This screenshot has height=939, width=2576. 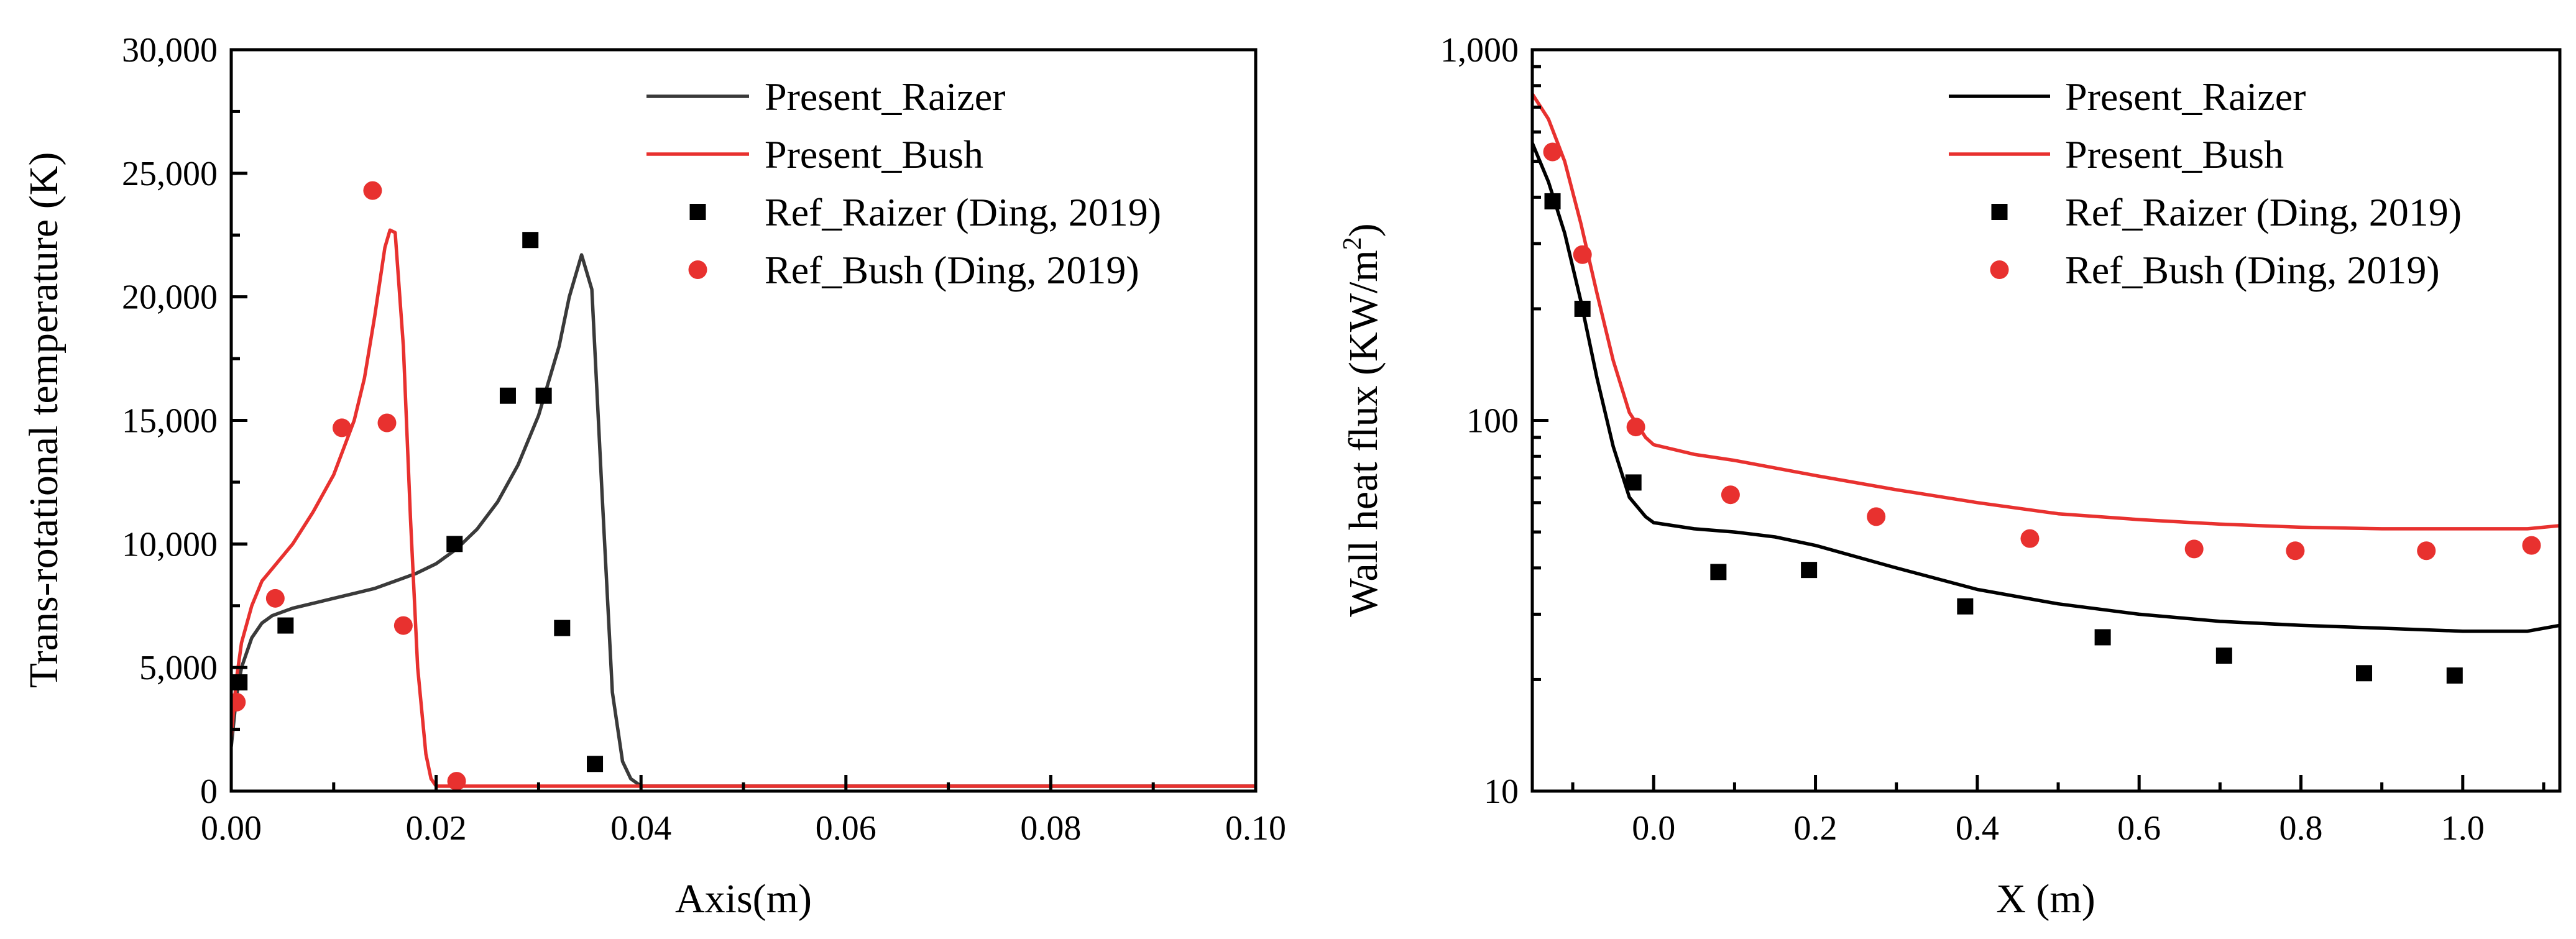 I want to click on temperature-legend-label-ref-raizer-ding-2019: Ref_Raizer (Ding, 2019), so click(x=963, y=212).